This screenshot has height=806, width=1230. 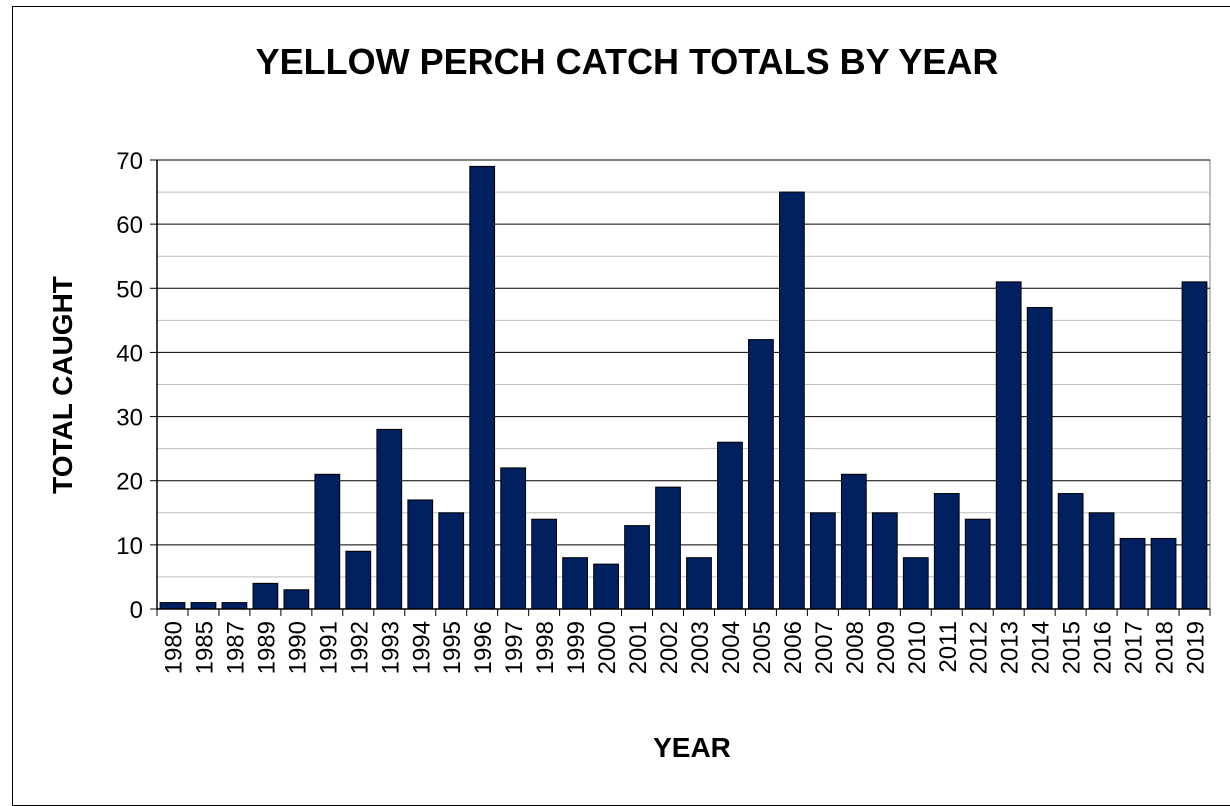 What do you see at coordinates (1103, 647) in the screenshot?
I see `x-tick-label-2016: 2016` at bounding box center [1103, 647].